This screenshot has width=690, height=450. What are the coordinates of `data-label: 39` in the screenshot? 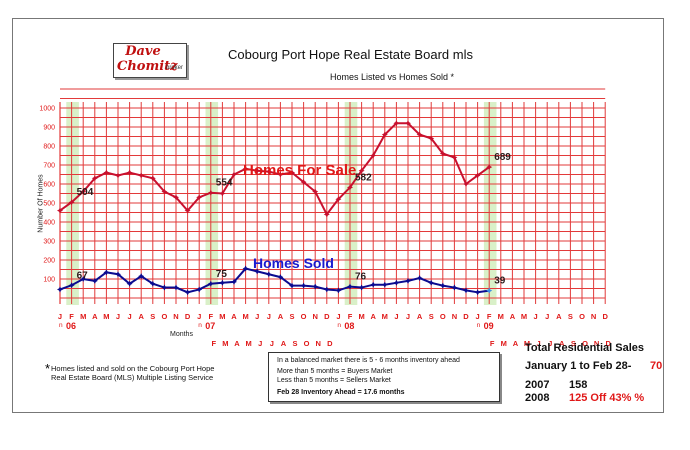 It's located at (500, 281).